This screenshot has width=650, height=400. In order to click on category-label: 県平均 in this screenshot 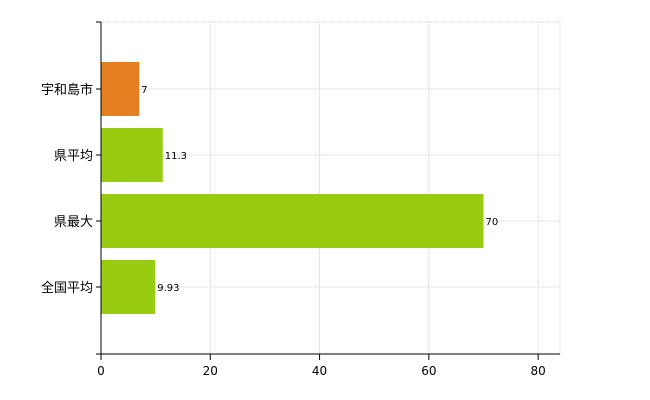, I will do `click(73, 156)`.